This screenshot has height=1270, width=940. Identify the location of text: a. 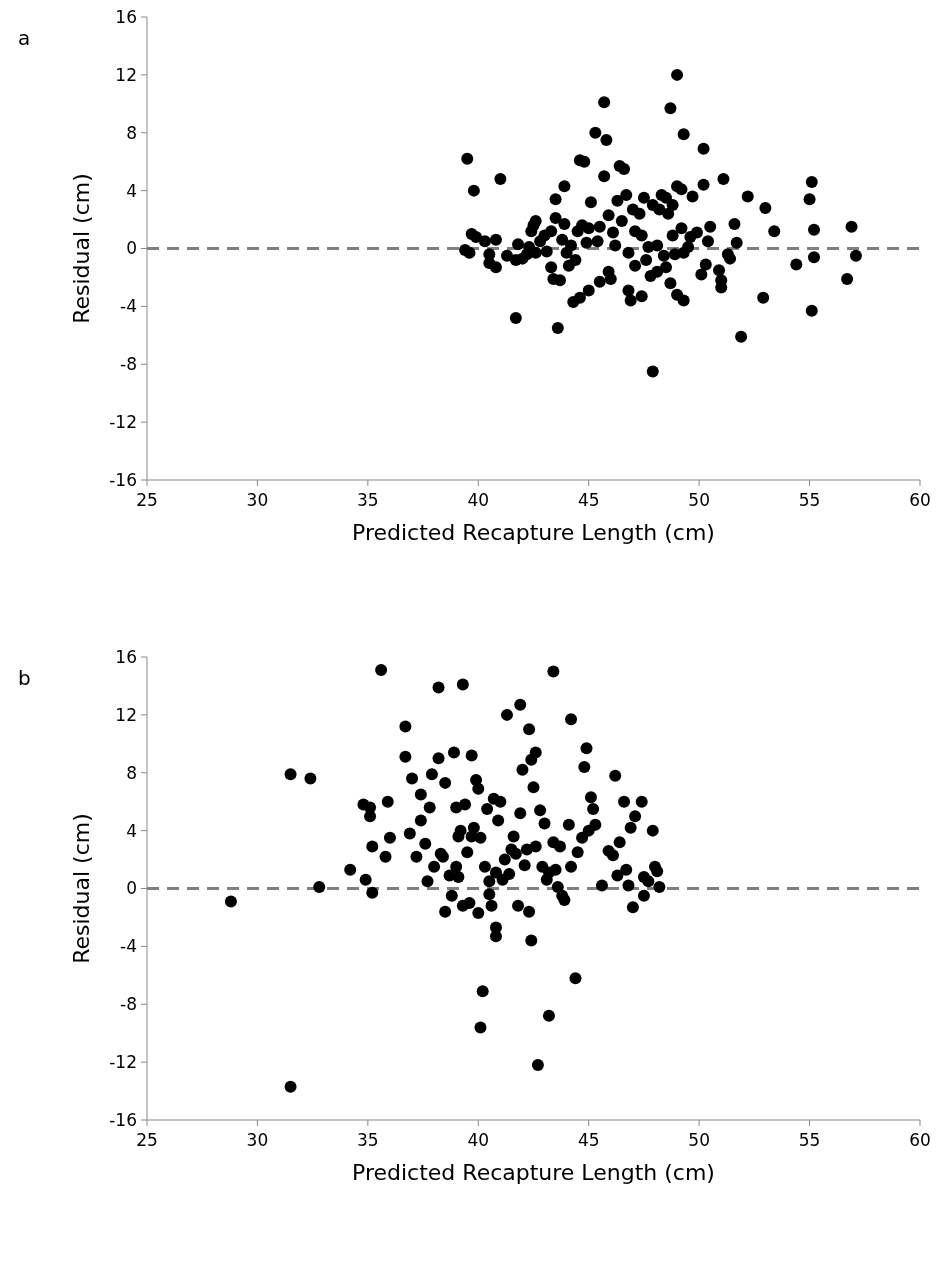
(24, 38).